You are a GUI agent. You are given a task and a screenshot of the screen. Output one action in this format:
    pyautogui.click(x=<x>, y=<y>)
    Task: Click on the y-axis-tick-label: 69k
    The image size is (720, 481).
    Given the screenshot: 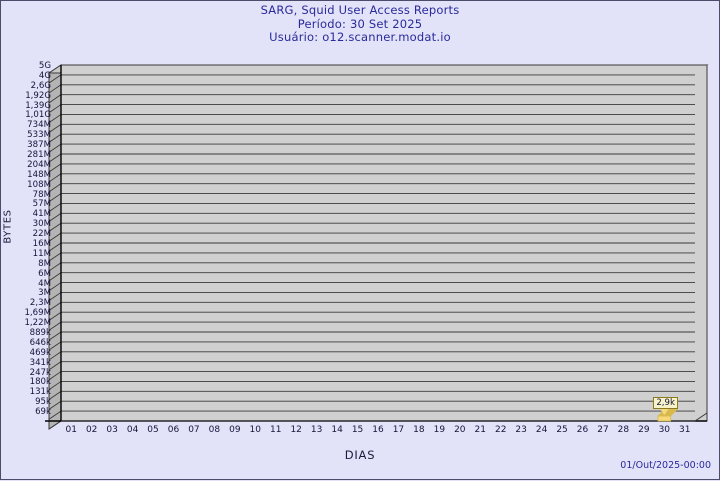 What is the action you would take?
    pyautogui.click(x=43, y=412)
    